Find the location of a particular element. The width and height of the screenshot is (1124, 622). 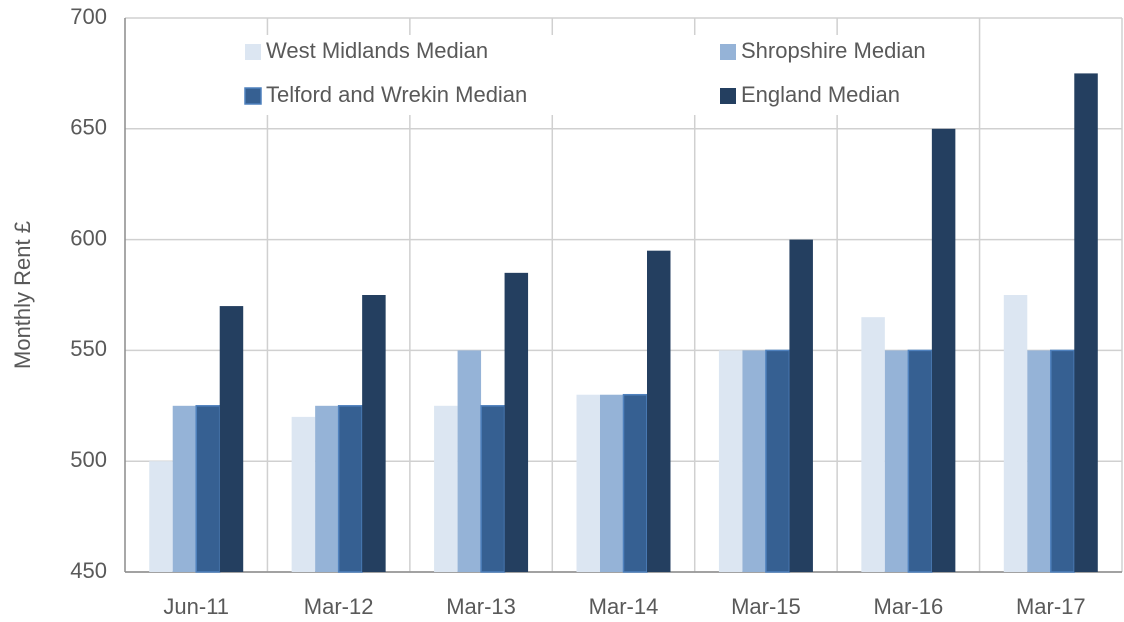

y-axis-label: Monthly Rent £ is located at coordinates (22, 295).